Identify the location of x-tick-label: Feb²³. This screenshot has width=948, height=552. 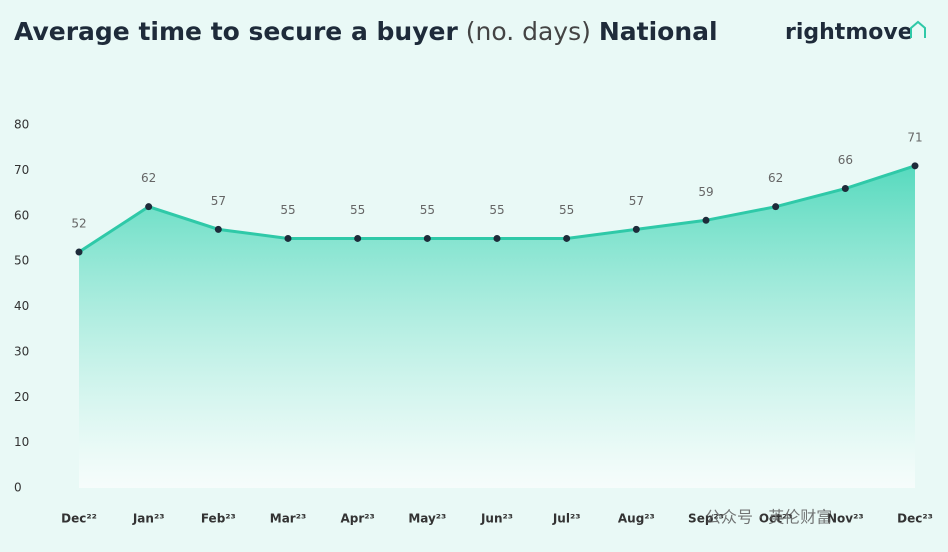
(218, 519).